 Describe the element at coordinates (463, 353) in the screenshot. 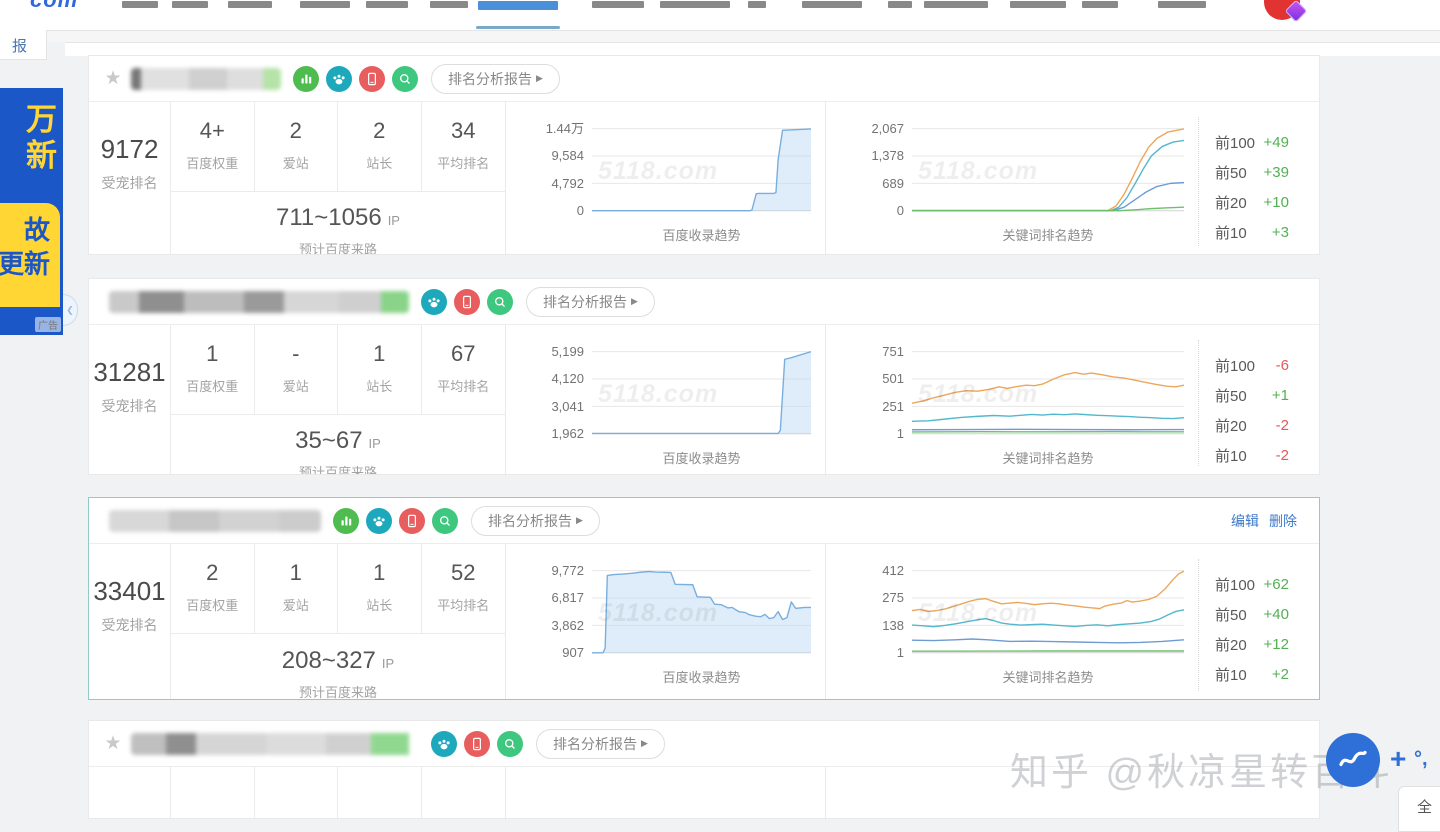

I see `avg-rank-value: 67` at that location.